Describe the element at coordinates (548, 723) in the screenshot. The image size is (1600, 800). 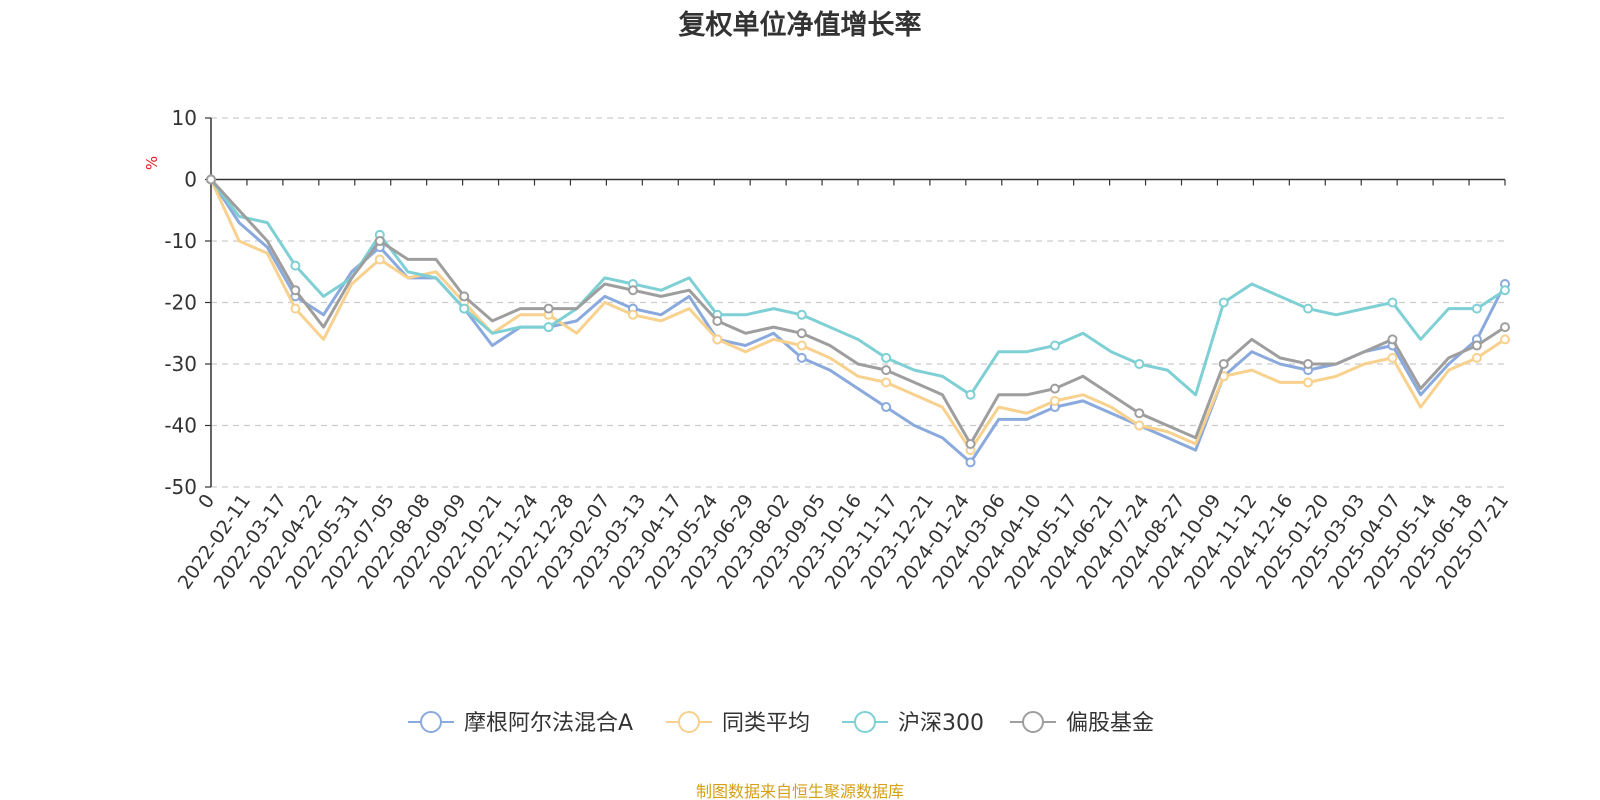
I see `legend-label: 摩根阿尔法混合A` at that location.